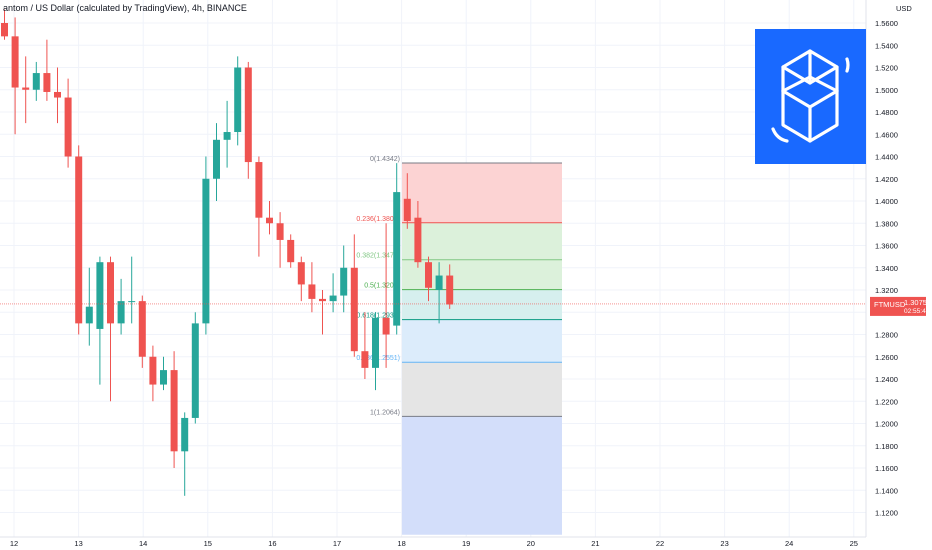 The width and height of the screenshot is (932, 550). What do you see at coordinates (886, 179) in the screenshot?
I see `price-tick-label: 1.4200` at bounding box center [886, 179].